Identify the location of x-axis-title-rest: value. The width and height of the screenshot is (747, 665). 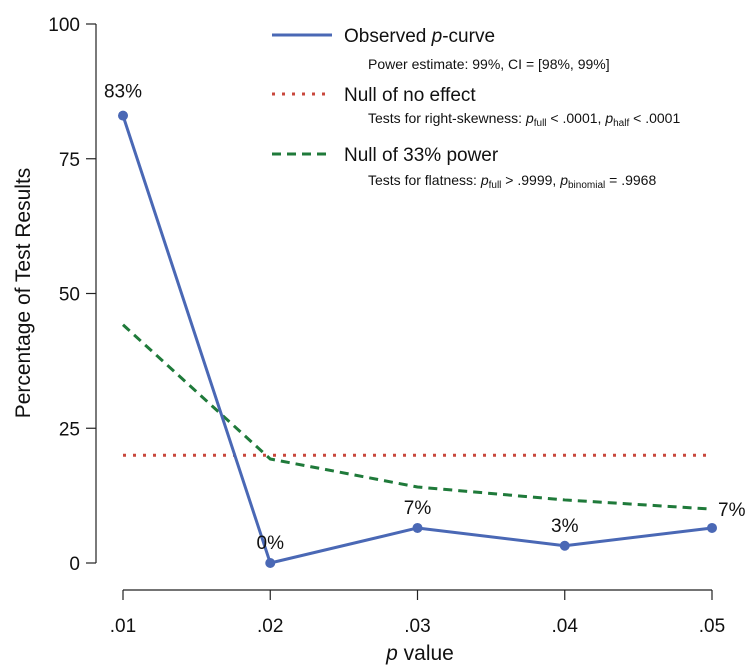
(426, 653).